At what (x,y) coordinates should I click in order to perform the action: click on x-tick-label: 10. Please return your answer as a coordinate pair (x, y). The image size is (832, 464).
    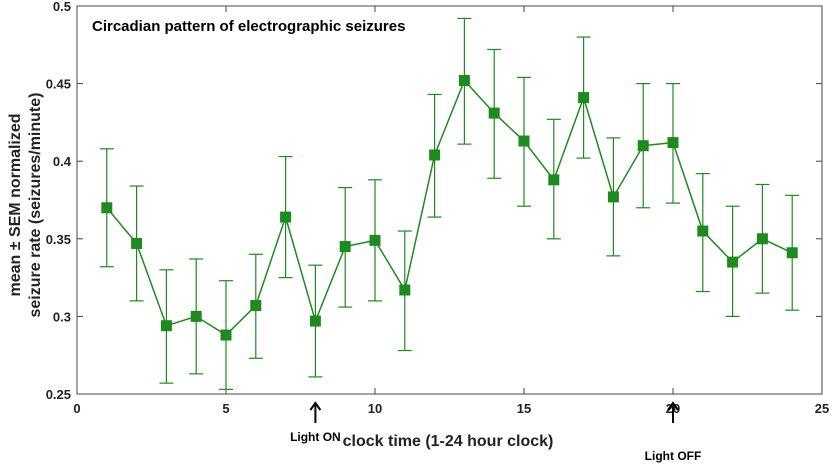
    Looking at the image, I should click on (375, 408).